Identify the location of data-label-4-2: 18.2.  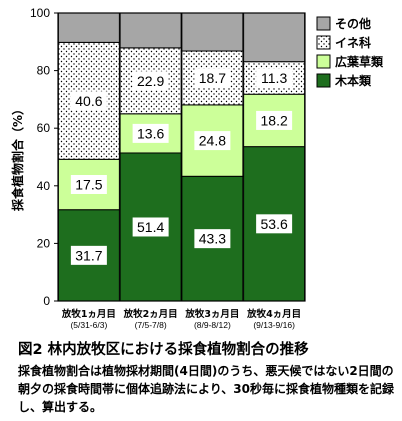
(274, 120).